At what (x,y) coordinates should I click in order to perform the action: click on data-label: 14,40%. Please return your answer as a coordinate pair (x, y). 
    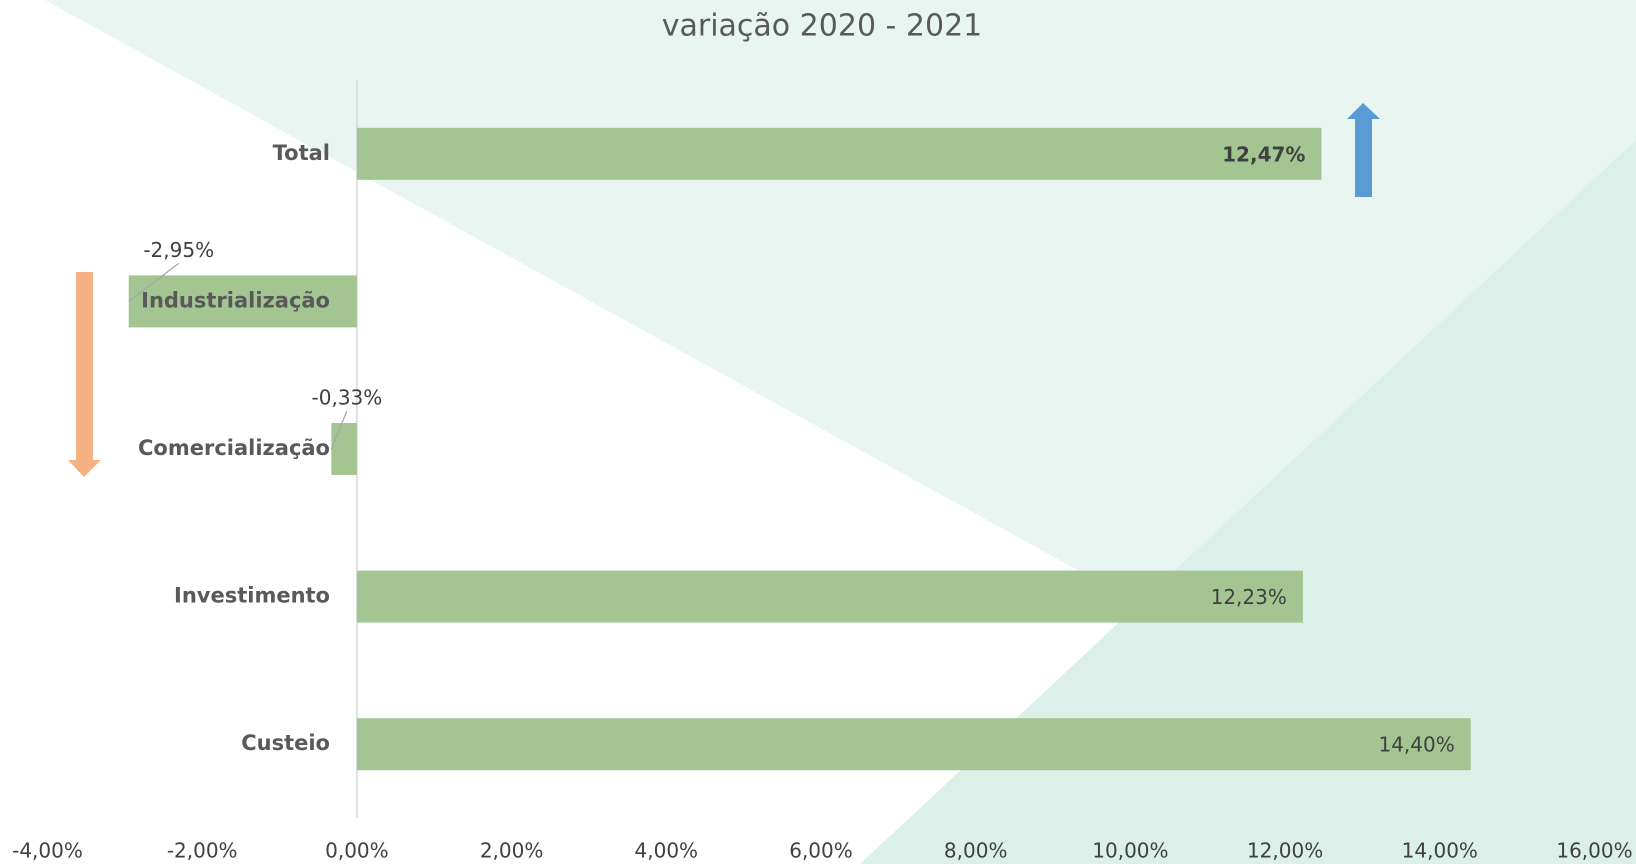
    Looking at the image, I should click on (1416, 745).